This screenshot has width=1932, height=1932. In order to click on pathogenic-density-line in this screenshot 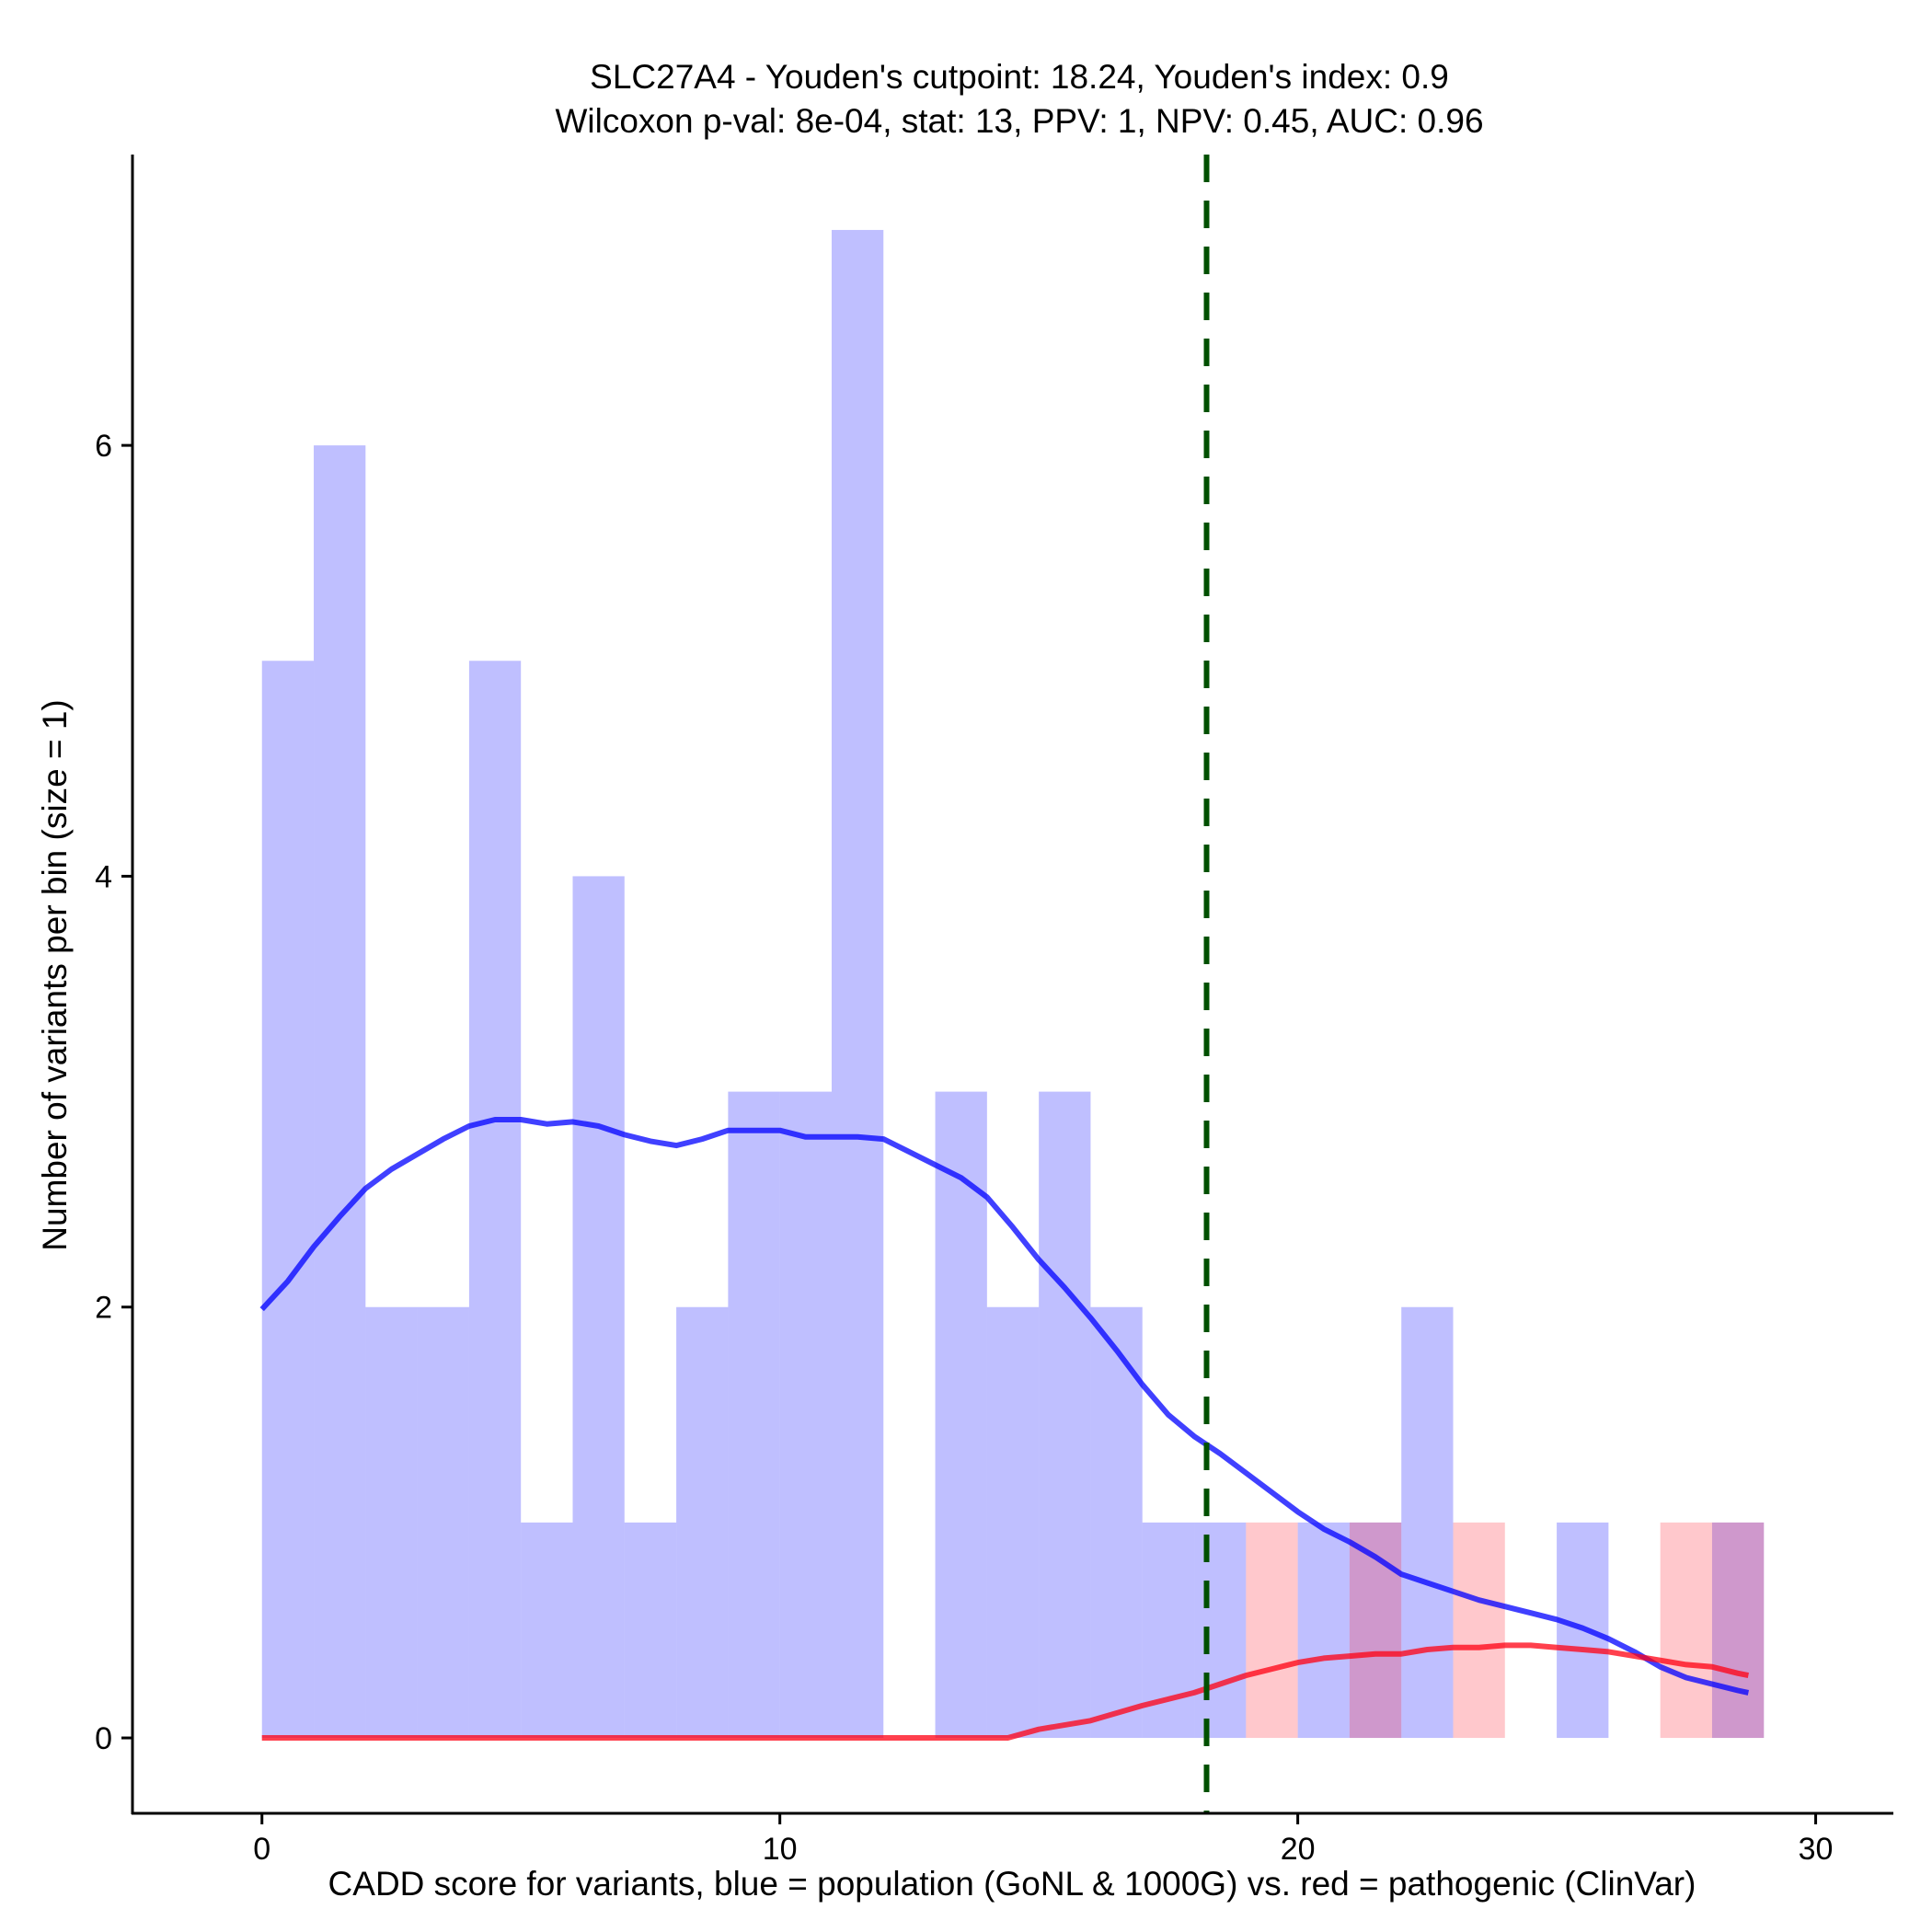, I will do `click(1005, 1691)`.